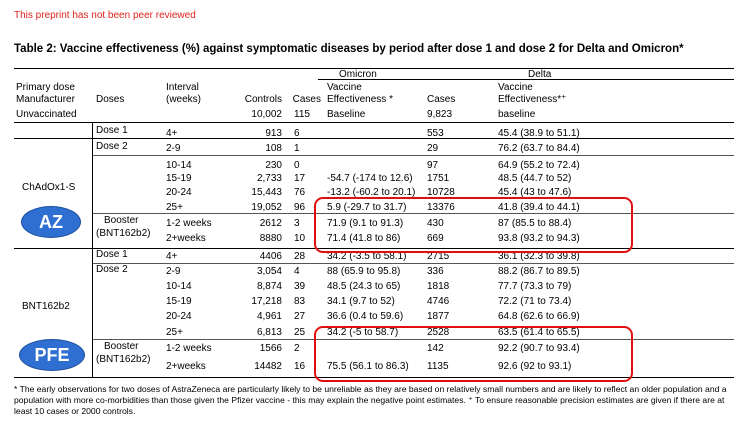 The width and height of the screenshot is (744, 441). Describe the element at coordinates (306, 99) in the screenshot. I see `header-cases: Cases` at that location.